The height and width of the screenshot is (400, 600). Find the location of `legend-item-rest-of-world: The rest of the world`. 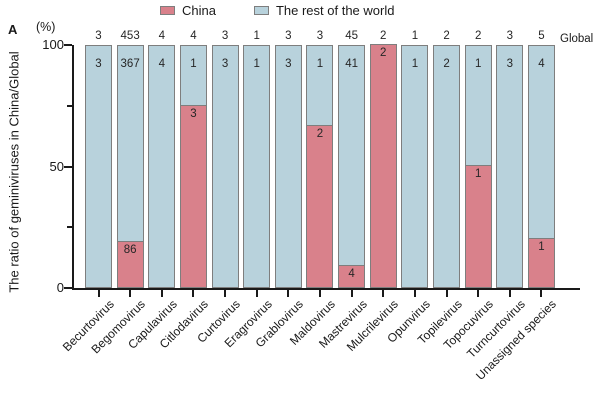

legend-item-rest-of-world: The rest of the world is located at coordinates (324, 10).